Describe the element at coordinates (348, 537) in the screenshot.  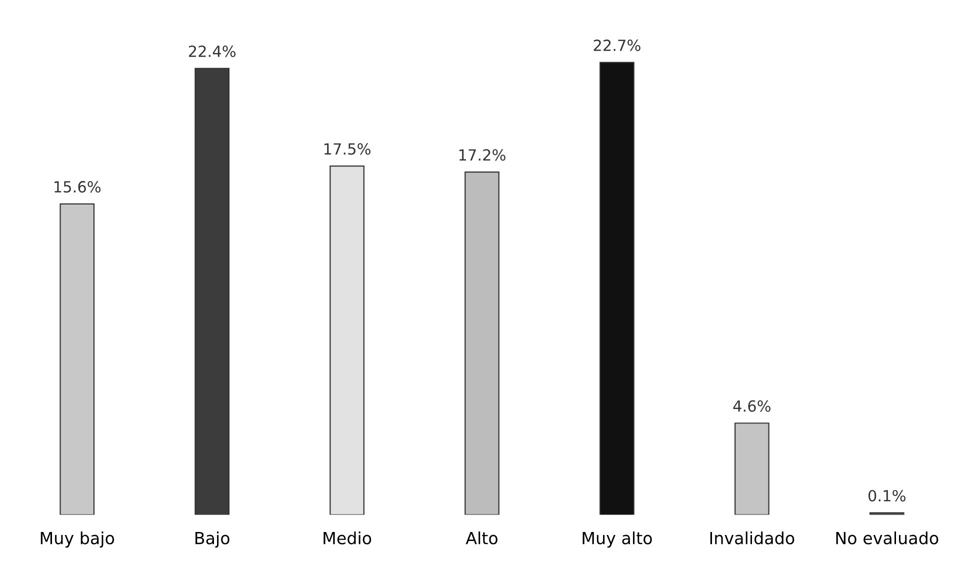
I see `x-tick-label: Medio` at that location.